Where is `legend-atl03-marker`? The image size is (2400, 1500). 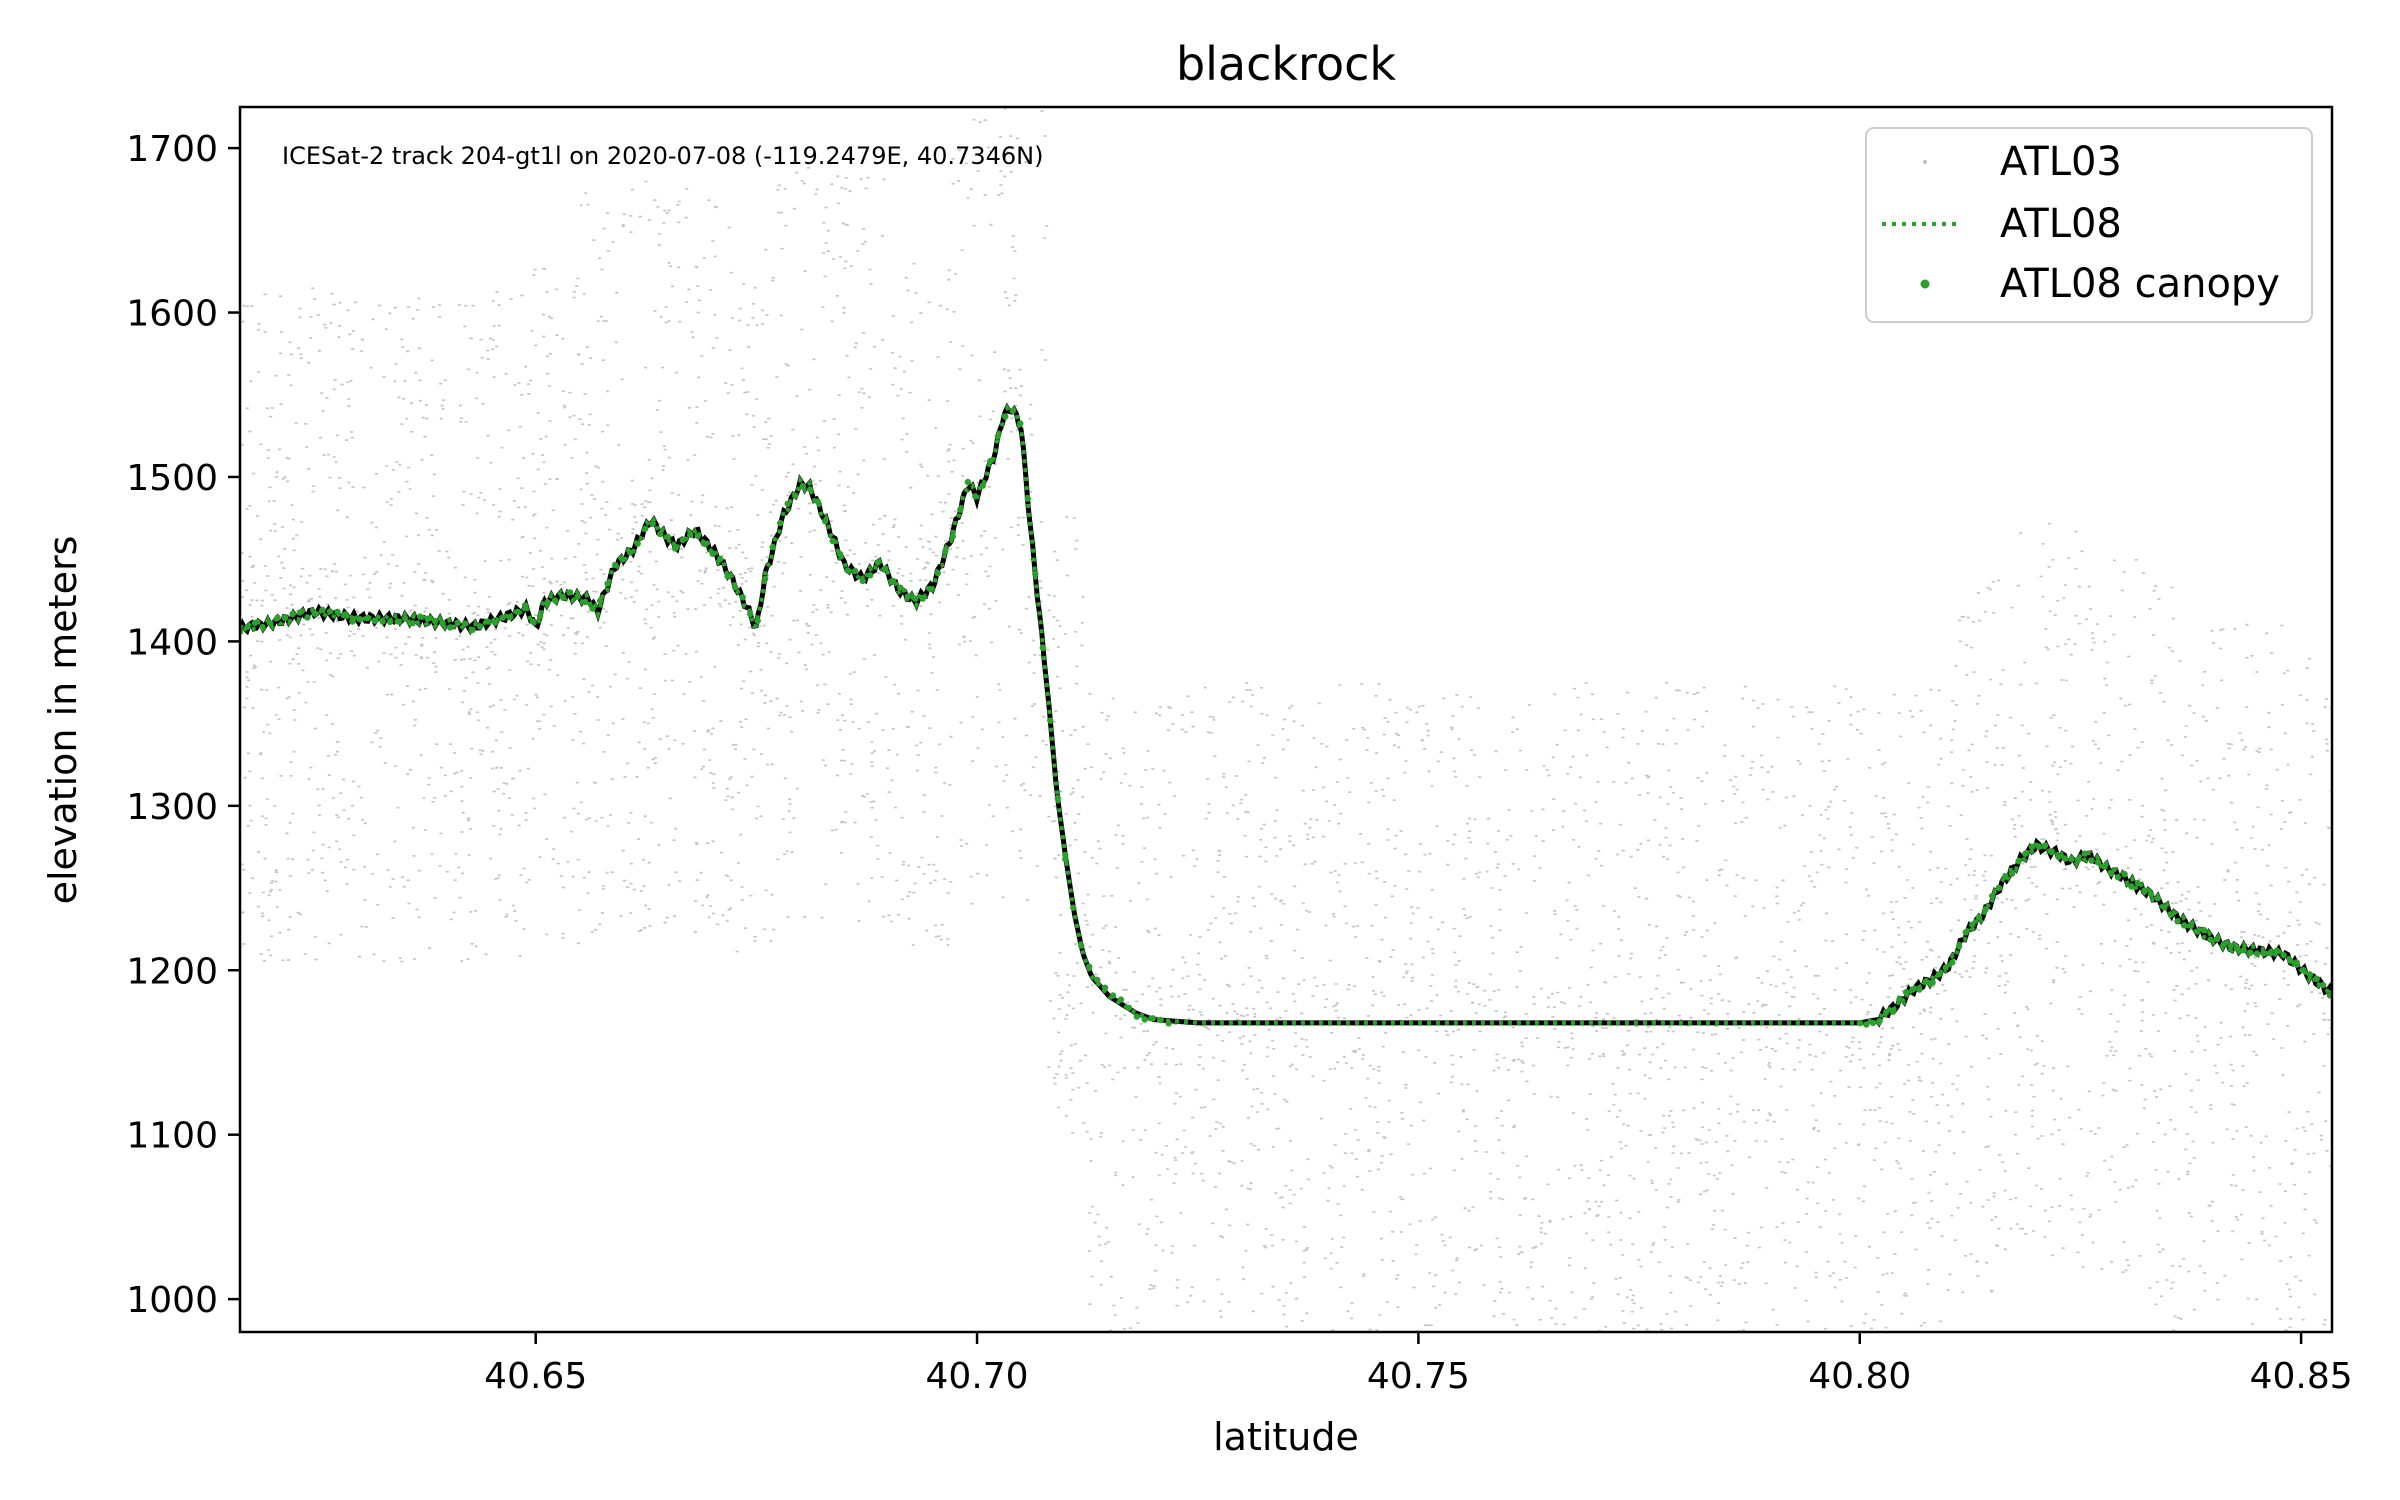 legend-atl03-marker is located at coordinates (1925, 162).